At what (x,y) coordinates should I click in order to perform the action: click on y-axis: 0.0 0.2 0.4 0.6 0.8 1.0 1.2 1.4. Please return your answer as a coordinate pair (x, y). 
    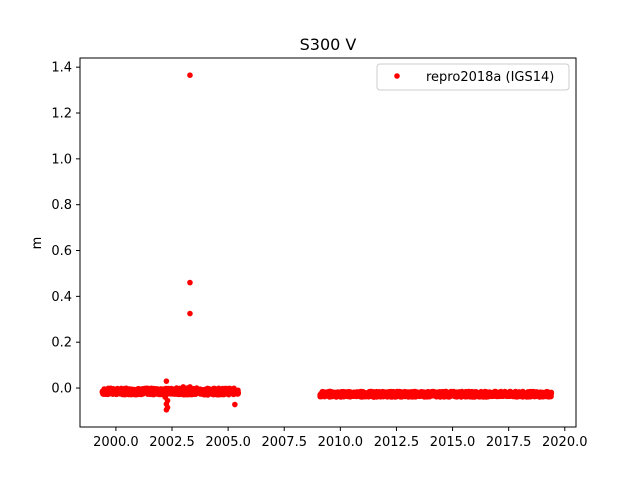
    Looking at the image, I should click on (65, 229).